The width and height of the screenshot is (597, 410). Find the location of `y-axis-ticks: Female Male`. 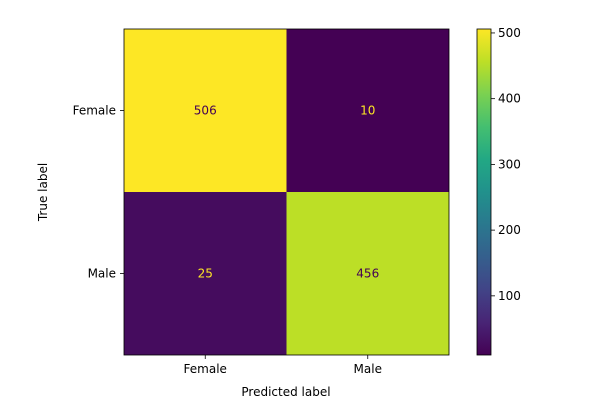

y-axis-ticks: Female Male is located at coordinates (98, 192).